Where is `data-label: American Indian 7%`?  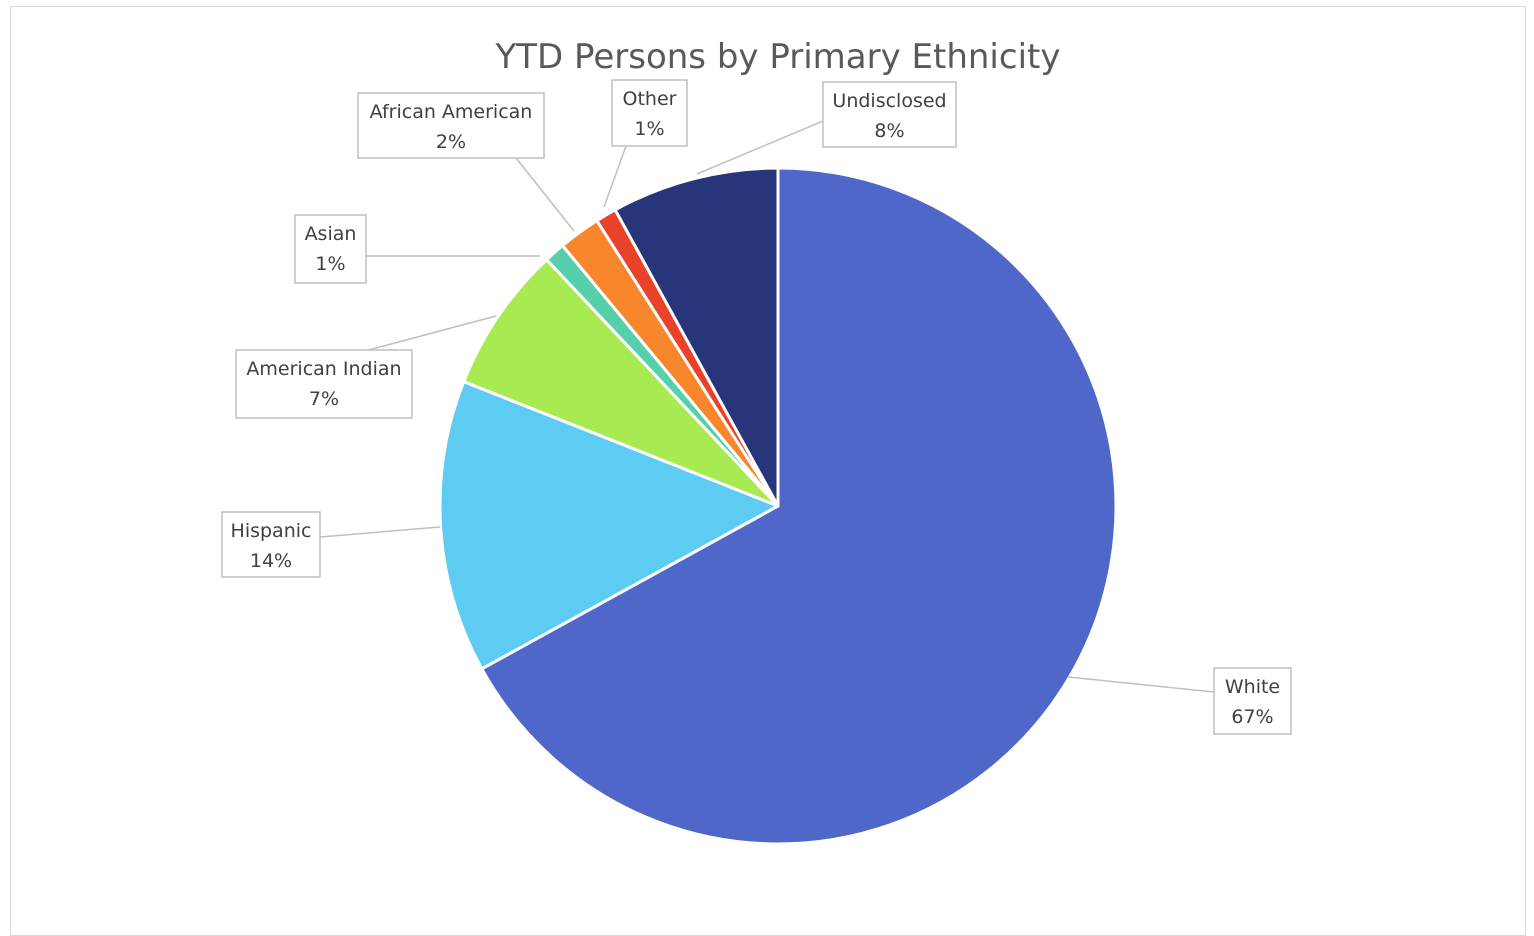 data-label: American Indian 7% is located at coordinates (324, 384).